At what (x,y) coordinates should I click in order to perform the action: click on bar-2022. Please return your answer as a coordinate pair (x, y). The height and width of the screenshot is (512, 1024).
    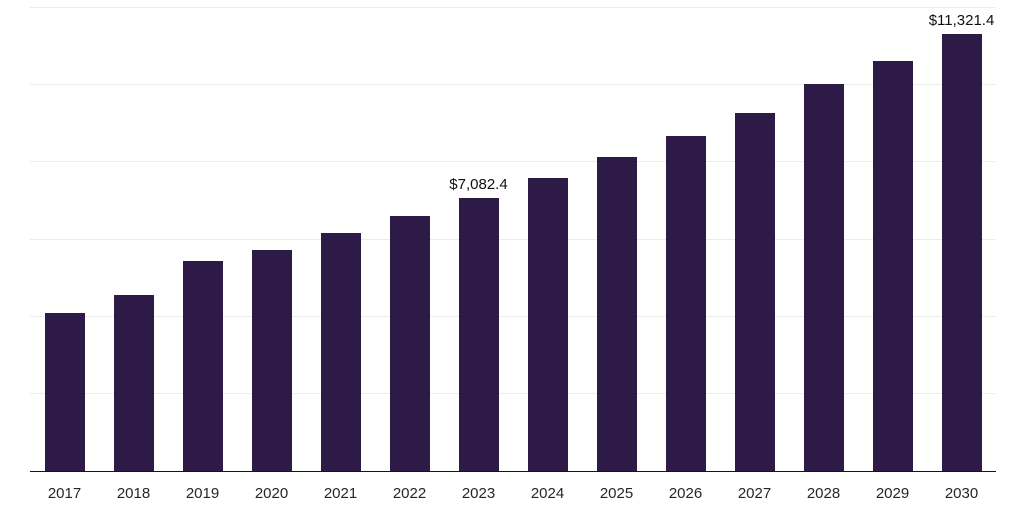
    Looking at the image, I should click on (409, 343).